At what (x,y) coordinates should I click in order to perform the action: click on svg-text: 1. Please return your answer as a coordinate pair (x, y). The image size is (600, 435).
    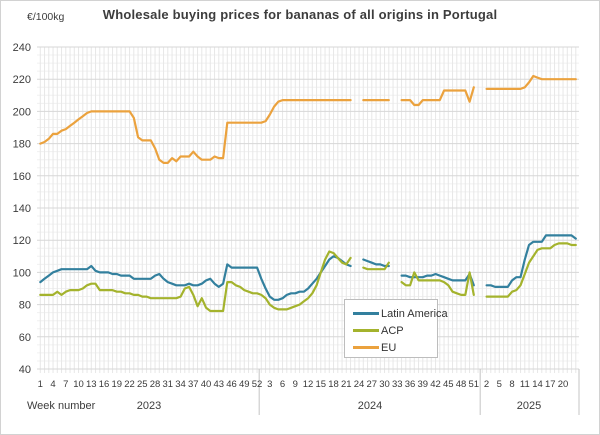
    Looking at the image, I should click on (40, 384).